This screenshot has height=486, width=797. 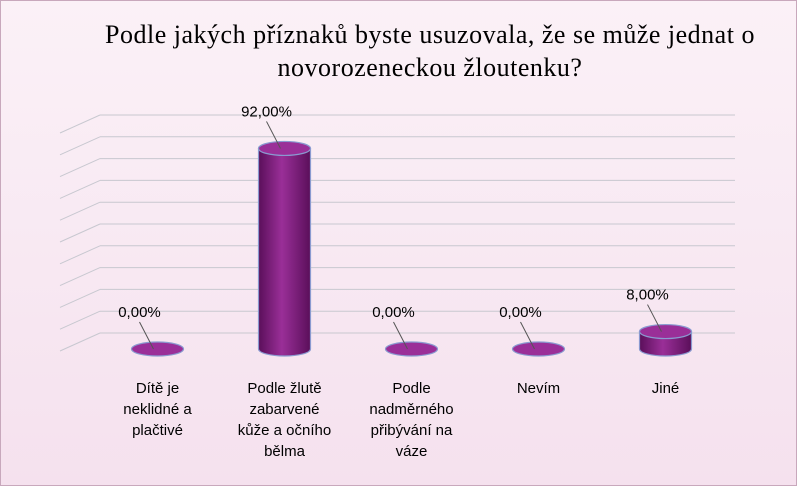 I want to click on x-tick-label: Dítě je neklidné a plačtivé, so click(x=157, y=409).